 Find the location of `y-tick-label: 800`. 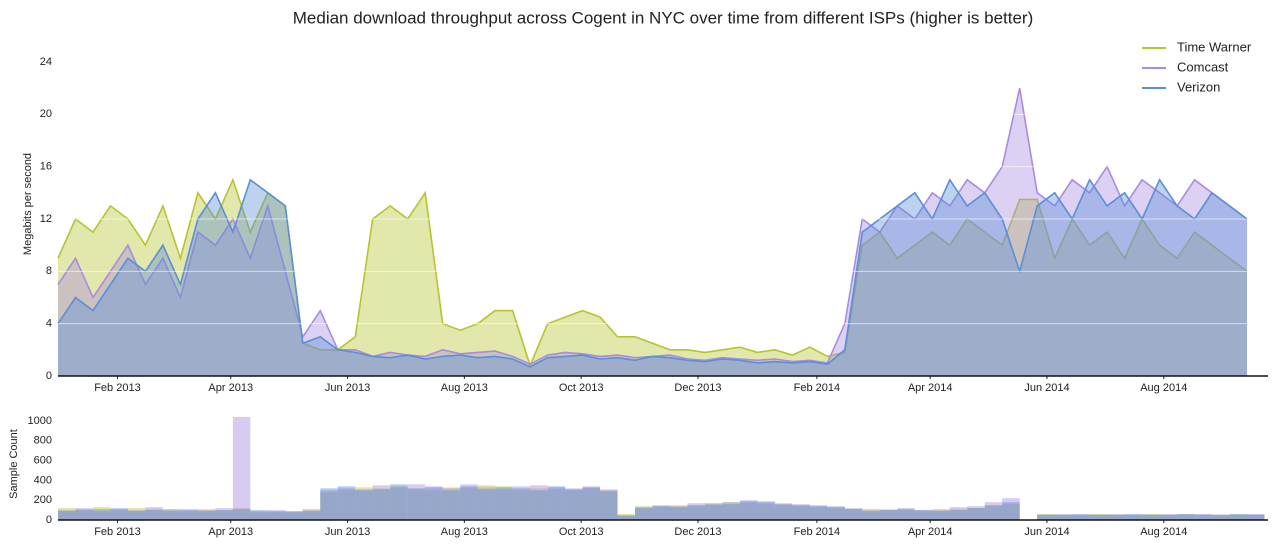

y-tick-label: 800 is located at coordinates (43, 441).